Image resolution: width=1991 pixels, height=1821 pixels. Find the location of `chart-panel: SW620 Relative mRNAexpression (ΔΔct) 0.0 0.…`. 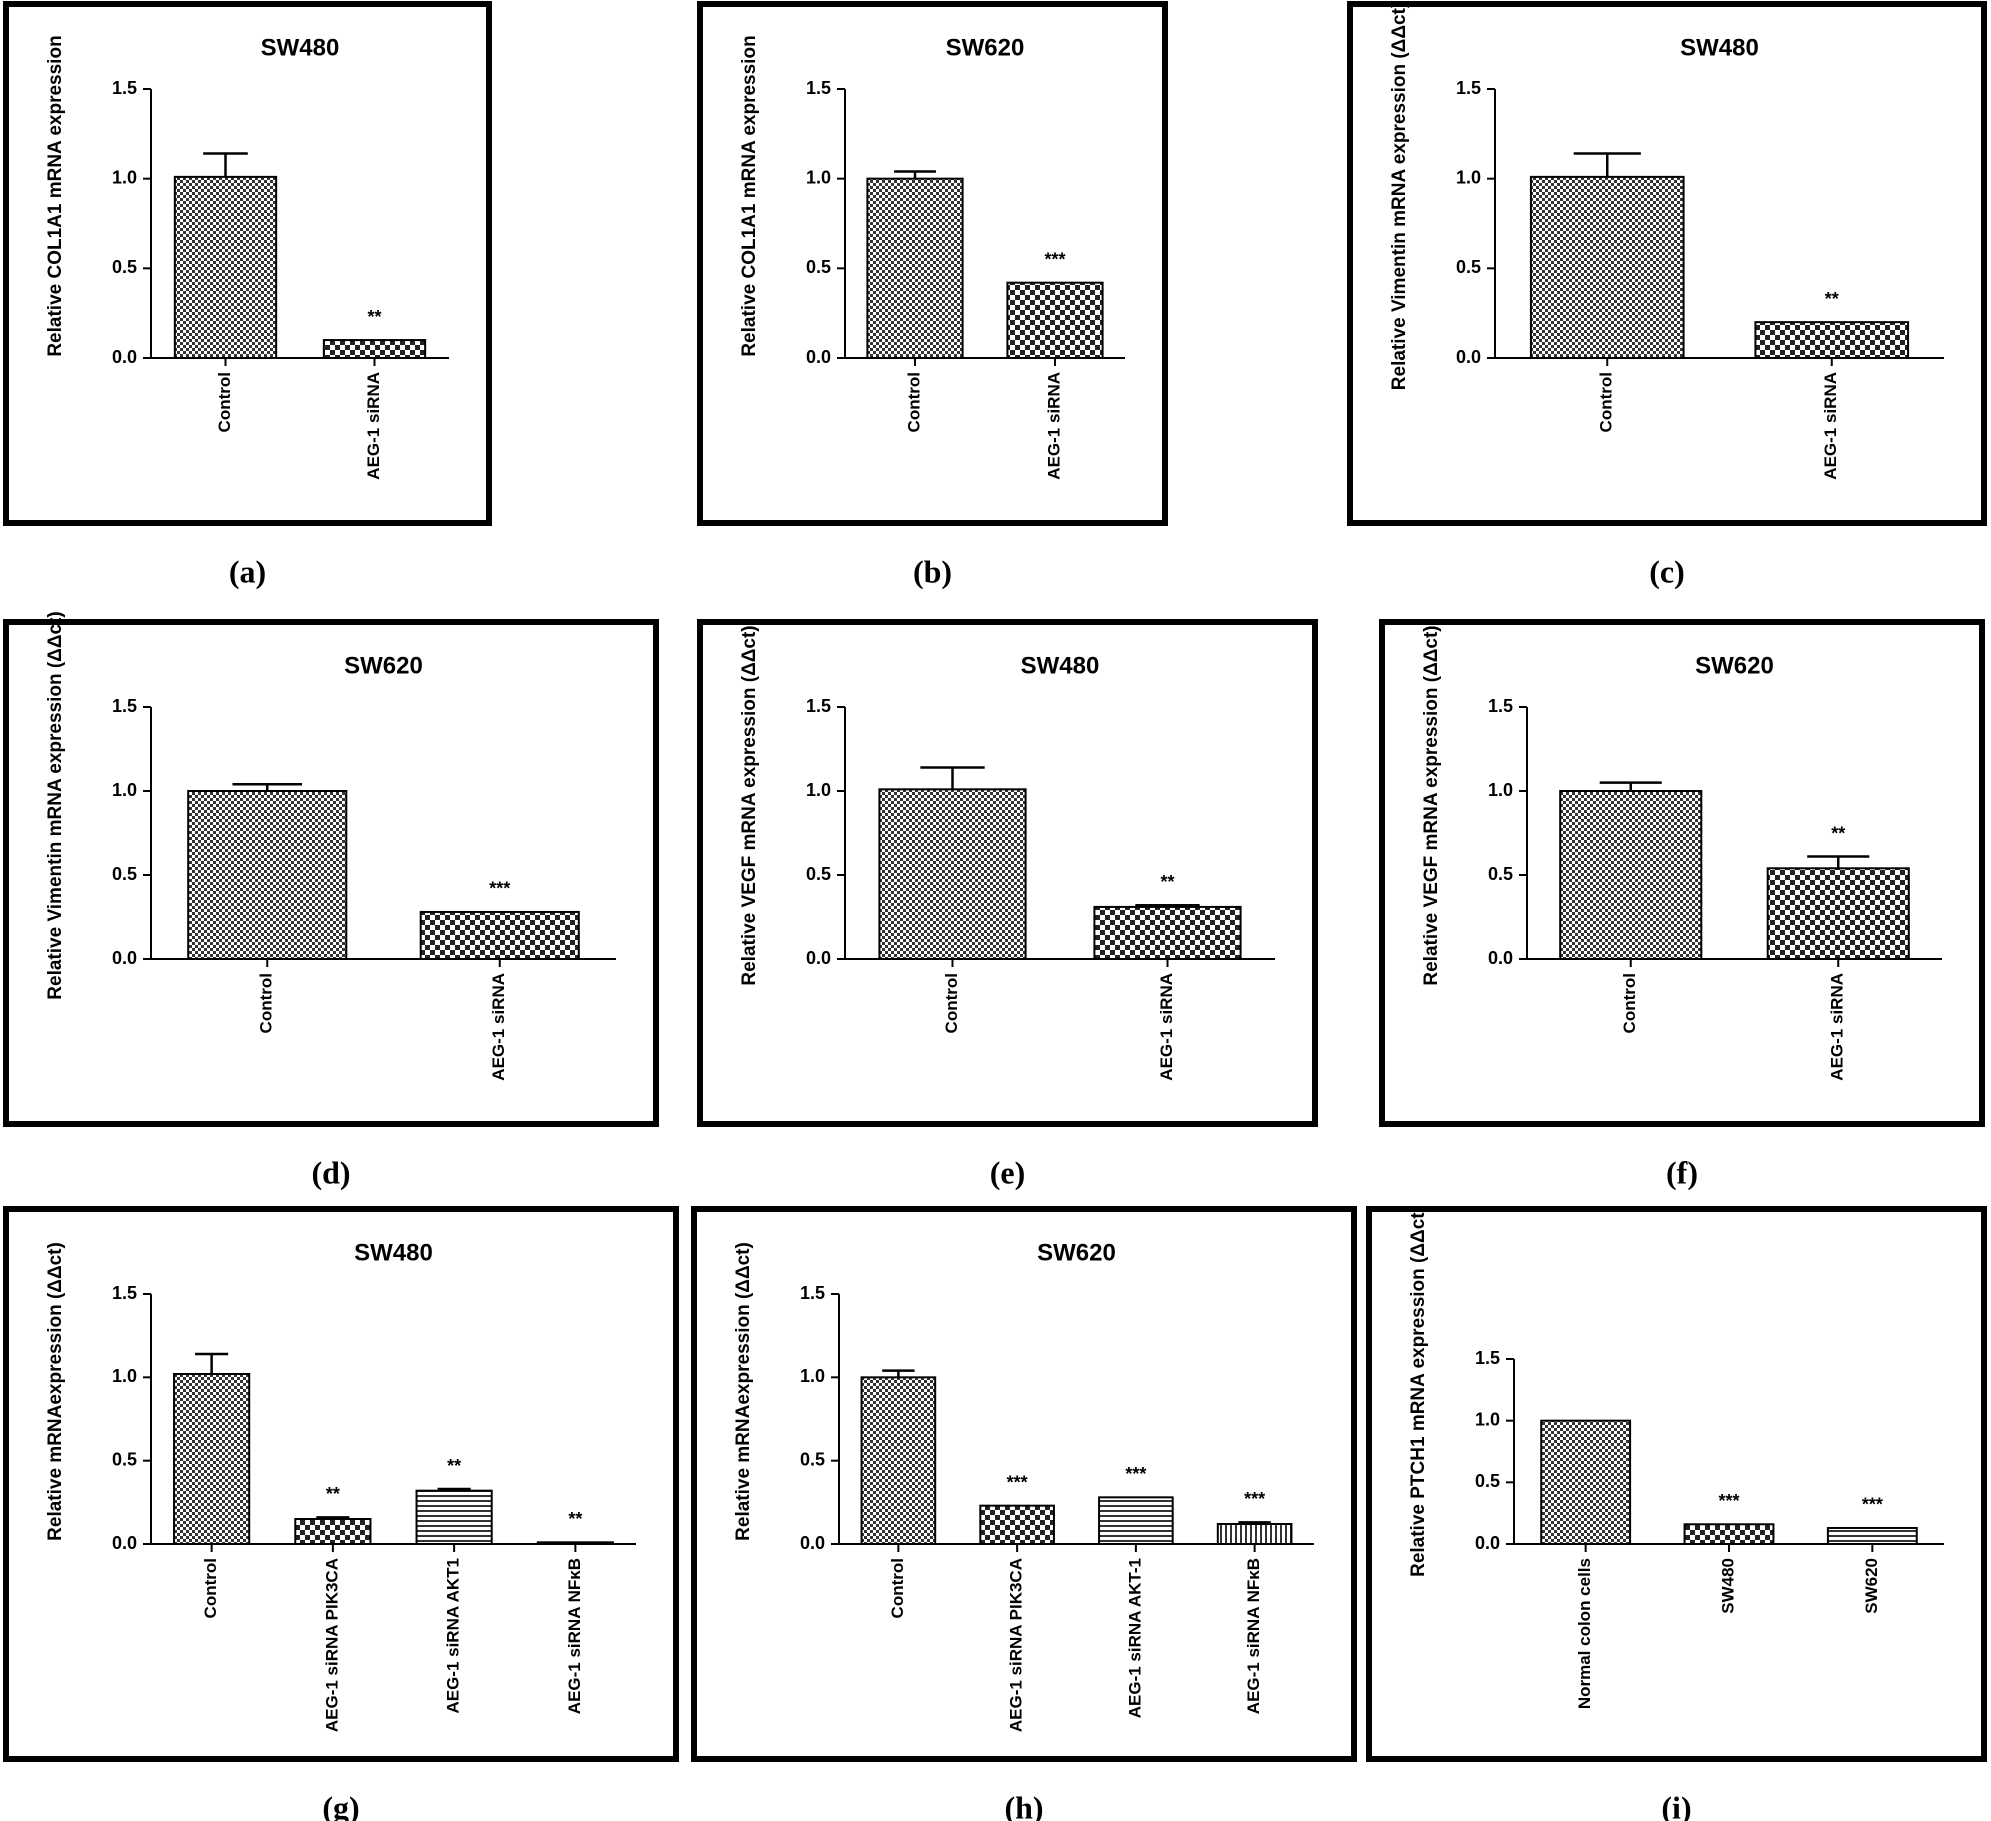

chart-panel: SW620 Relative mRNAexpression (ΔΔct) 0.0 0.… is located at coordinates (1024, 1513).